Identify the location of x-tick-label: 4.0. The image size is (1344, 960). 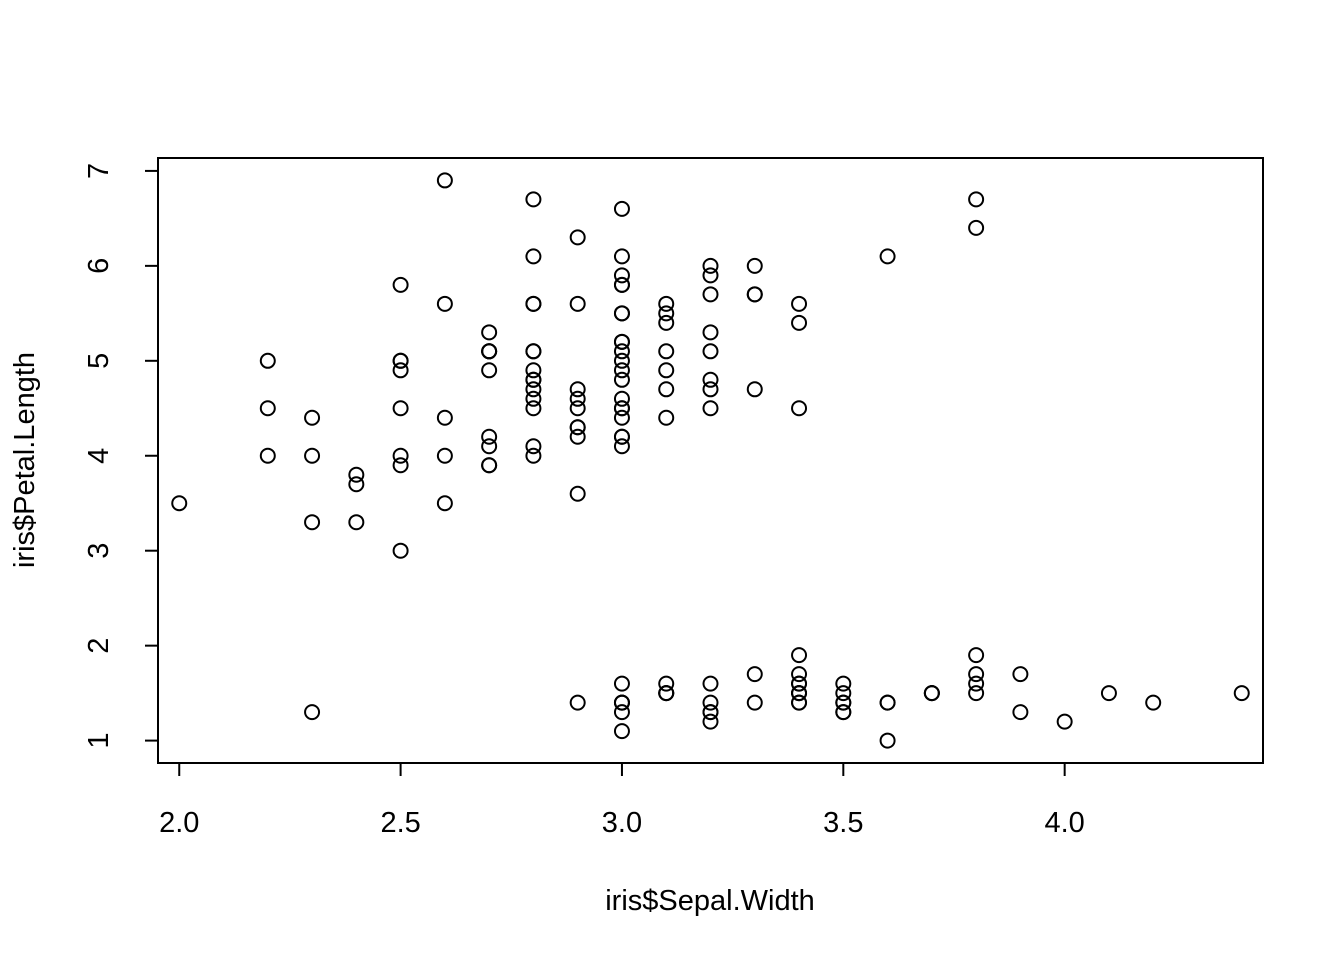
(1065, 823).